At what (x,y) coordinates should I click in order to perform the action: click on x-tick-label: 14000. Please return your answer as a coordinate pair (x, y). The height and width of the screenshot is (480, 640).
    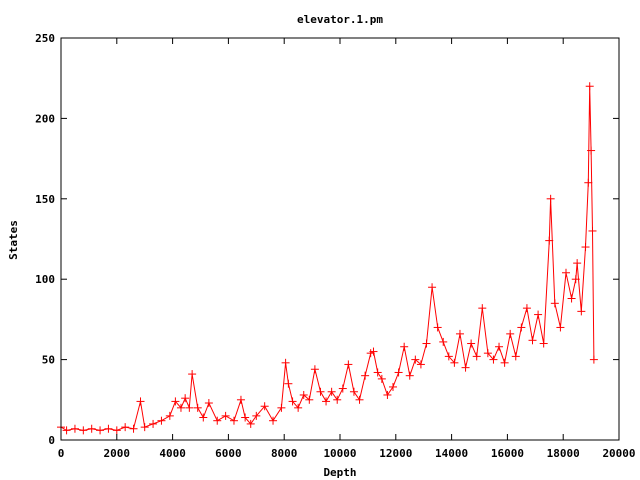
    Looking at the image, I should click on (451, 453).